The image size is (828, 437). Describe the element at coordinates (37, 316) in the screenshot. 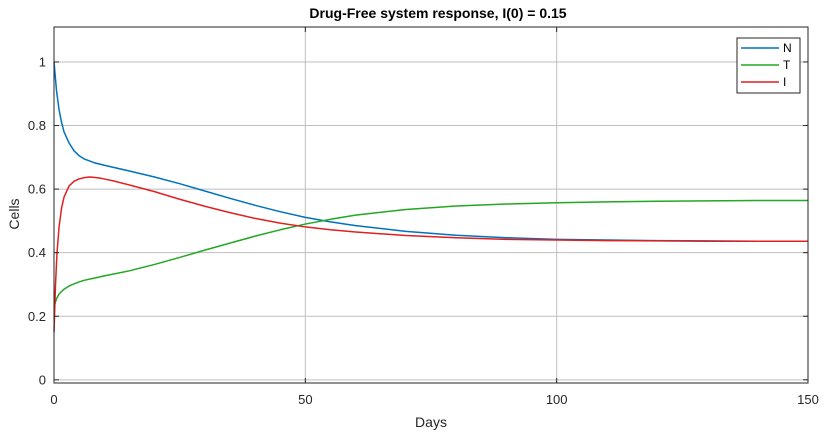

I see `y-tick-label: 0.2` at that location.